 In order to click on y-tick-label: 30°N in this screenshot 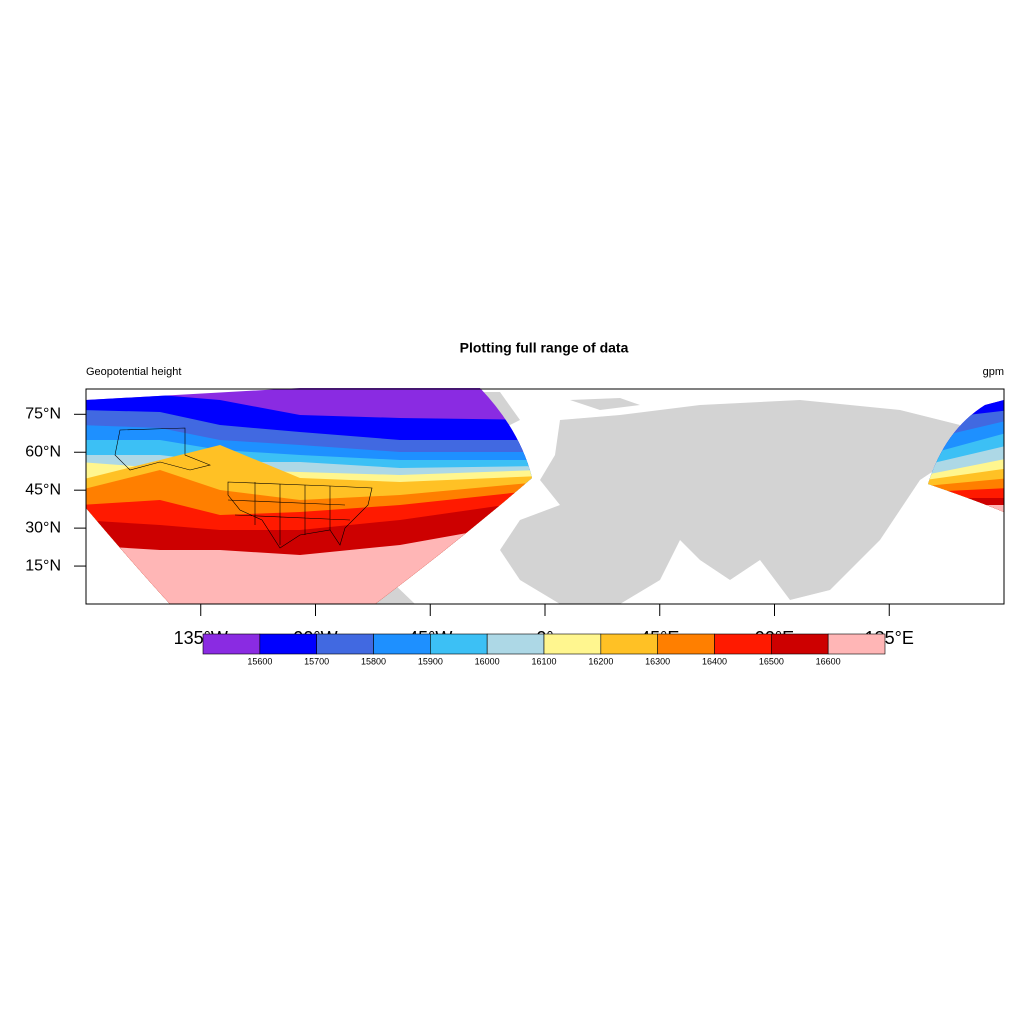, I will do `click(43, 527)`.